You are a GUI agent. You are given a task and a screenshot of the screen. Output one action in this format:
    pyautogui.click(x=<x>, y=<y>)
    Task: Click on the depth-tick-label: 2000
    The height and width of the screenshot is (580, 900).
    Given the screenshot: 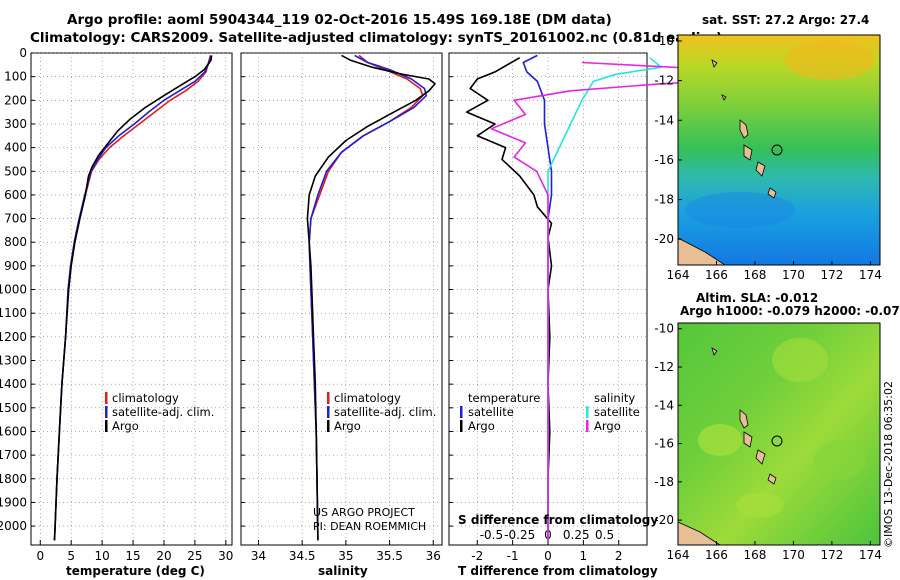 What is the action you would take?
    pyautogui.click(x=13, y=526)
    